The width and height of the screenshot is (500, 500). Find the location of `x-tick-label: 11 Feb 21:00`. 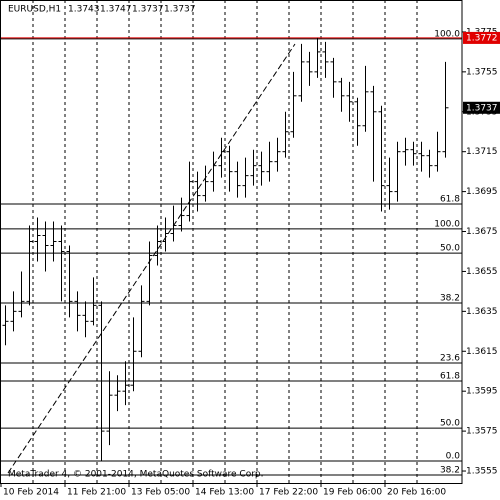

x-tick-label: 11 Feb 21:00 is located at coordinates (96, 493).